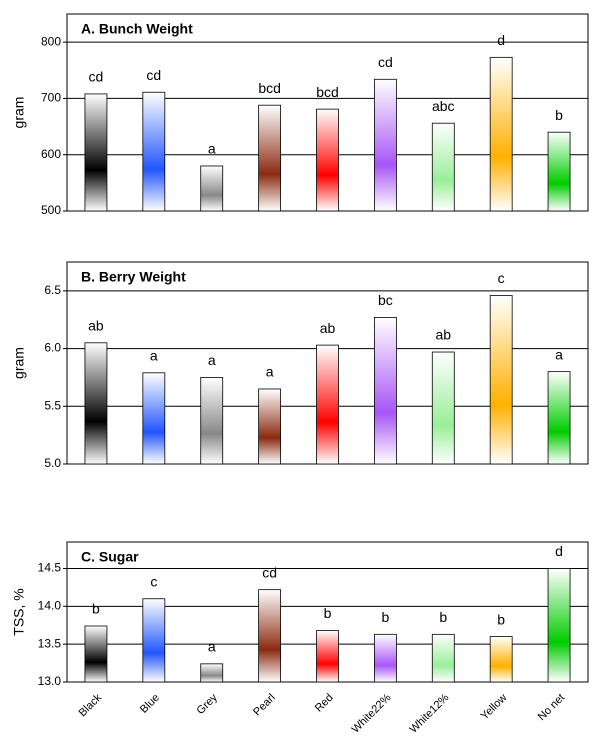  I want to click on chart-title: C. Sugar, so click(110, 557).